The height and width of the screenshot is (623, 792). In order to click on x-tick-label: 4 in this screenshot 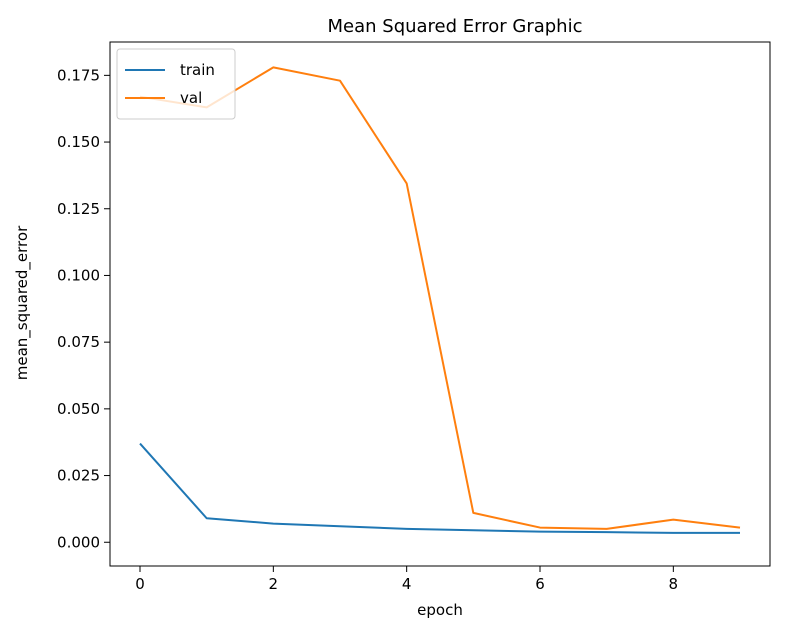, I will do `click(407, 584)`.